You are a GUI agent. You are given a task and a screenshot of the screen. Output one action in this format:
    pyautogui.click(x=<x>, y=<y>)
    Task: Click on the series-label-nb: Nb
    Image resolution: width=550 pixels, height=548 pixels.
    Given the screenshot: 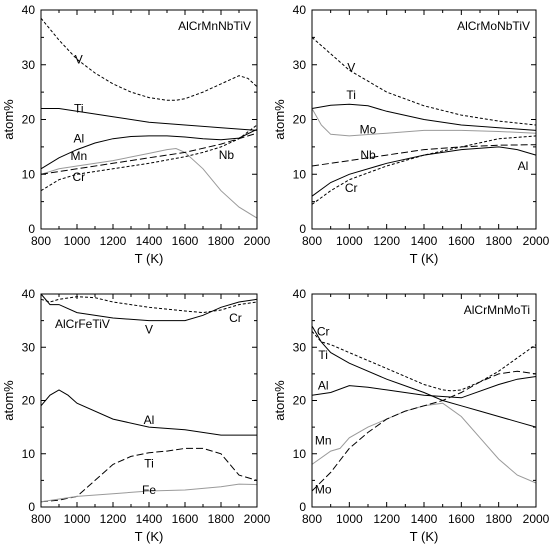 What is the action you would take?
    pyautogui.click(x=227, y=155)
    